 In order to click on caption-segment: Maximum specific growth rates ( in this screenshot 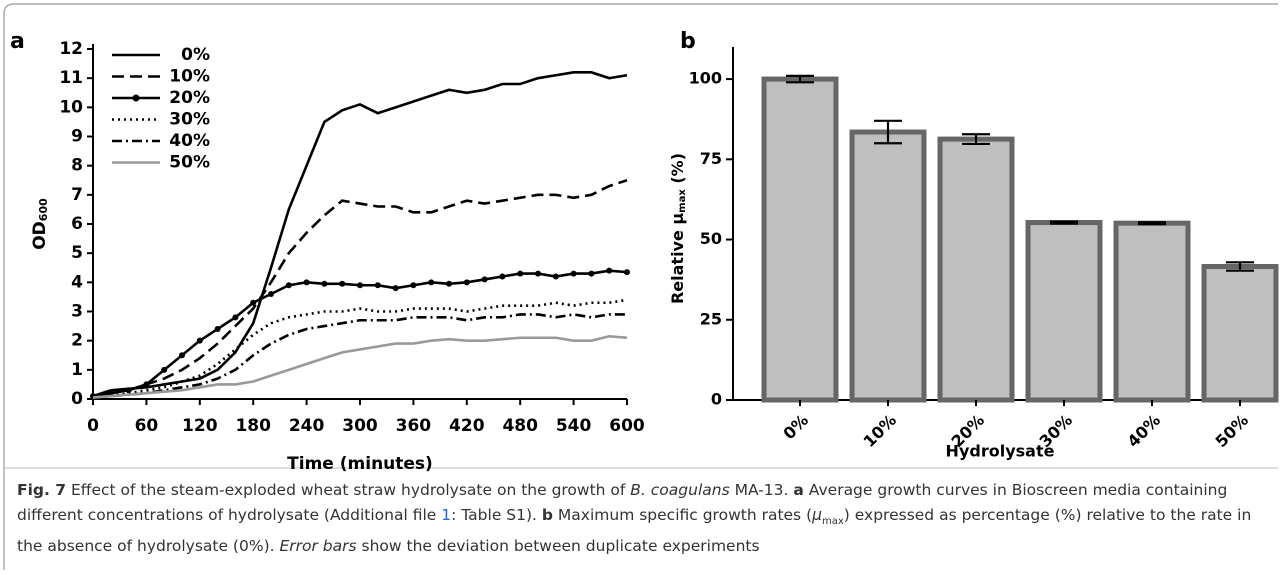, I will do `click(683, 515)`.